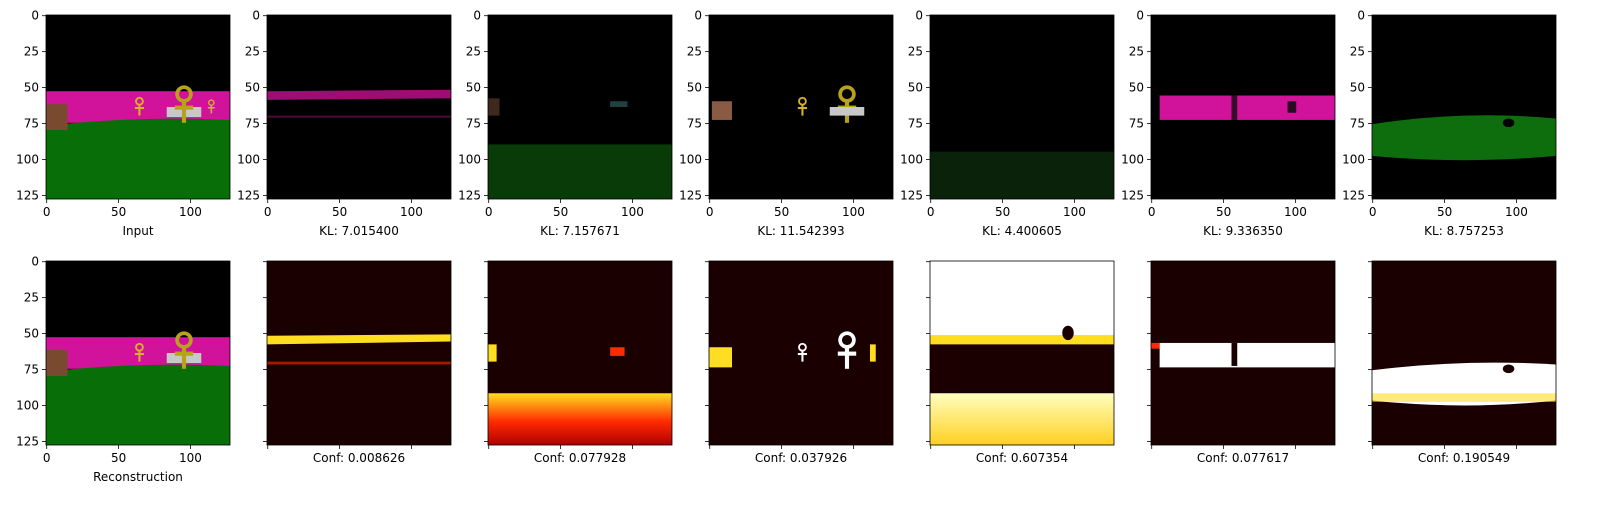 This screenshot has width=1609, height=509. I want to click on panel-top-2: 0 50 100 0 25 50 75 100 125 KL: 7.015400, so click(344, 123).